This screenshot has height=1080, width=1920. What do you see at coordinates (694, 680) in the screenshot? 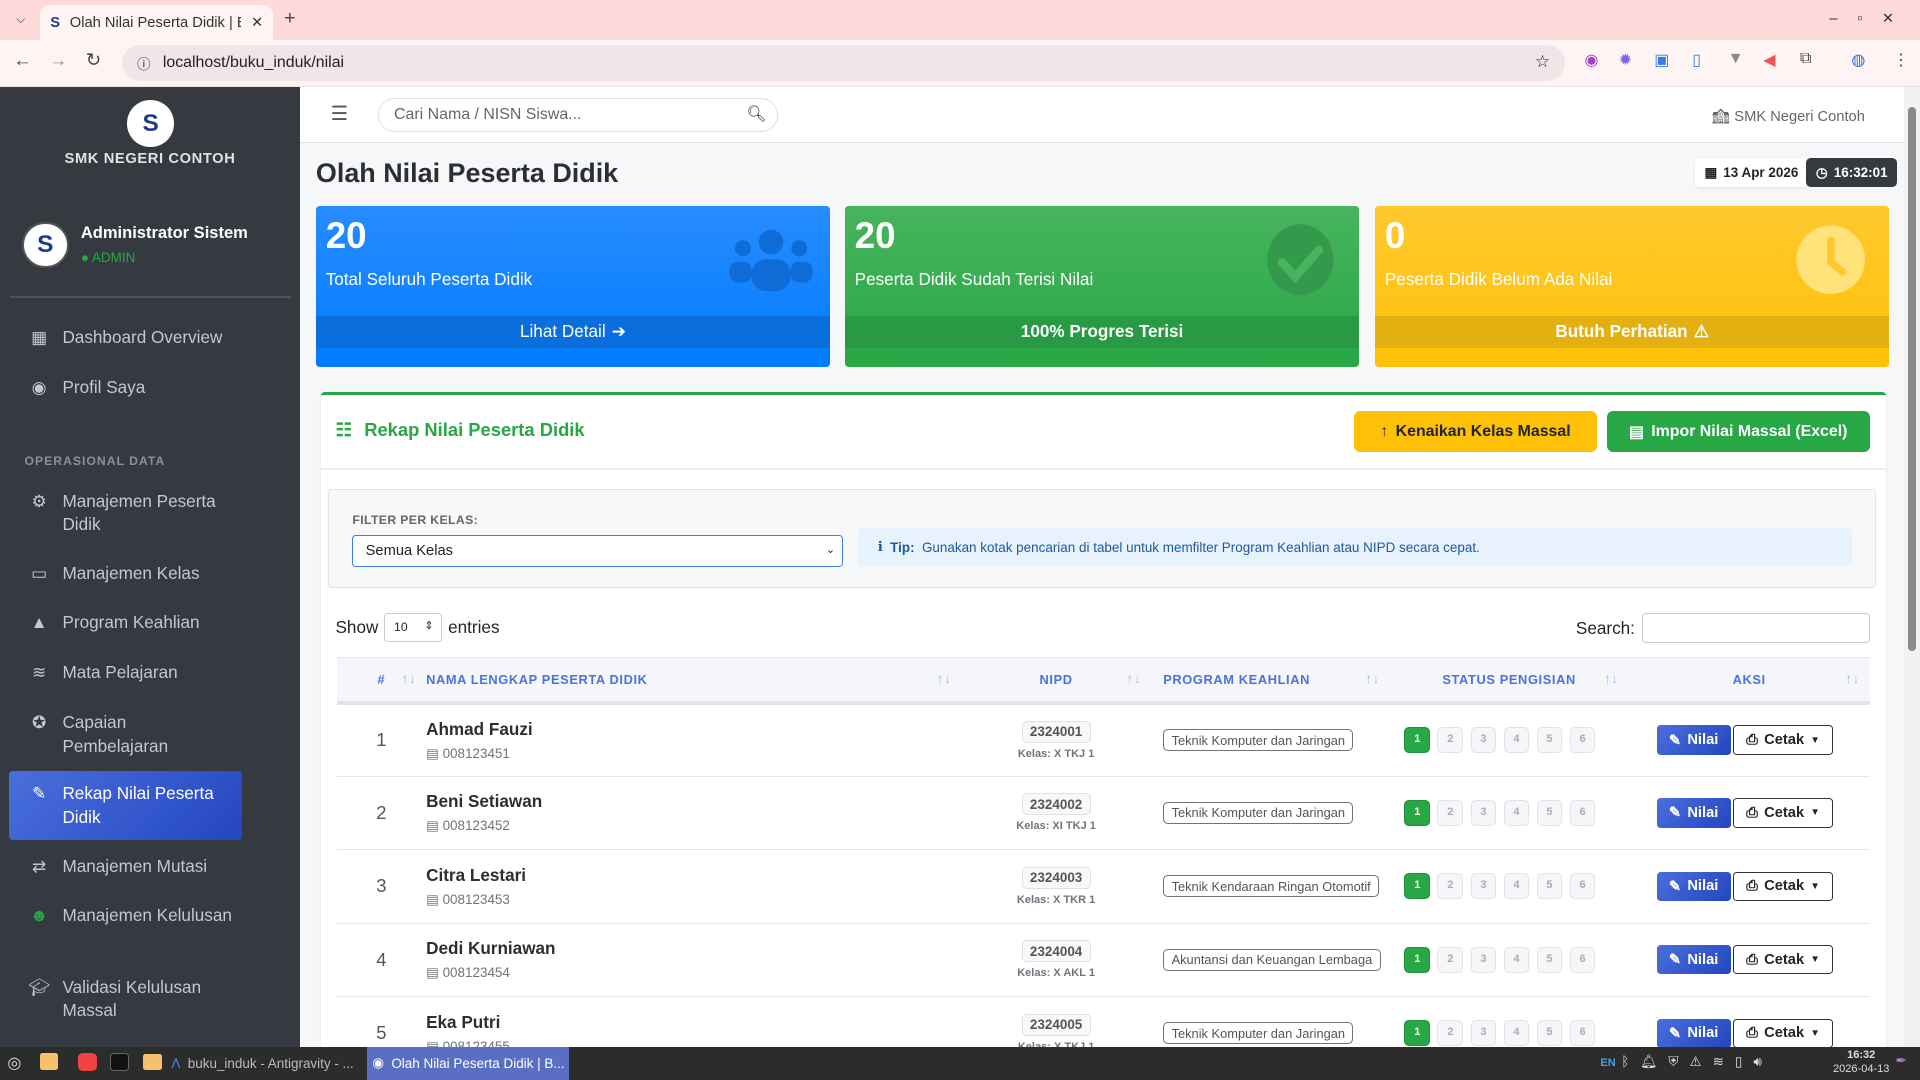
I see `col-header-nama: NAMA LENGKAP PESERTA DIDIK ↑↓` at bounding box center [694, 680].